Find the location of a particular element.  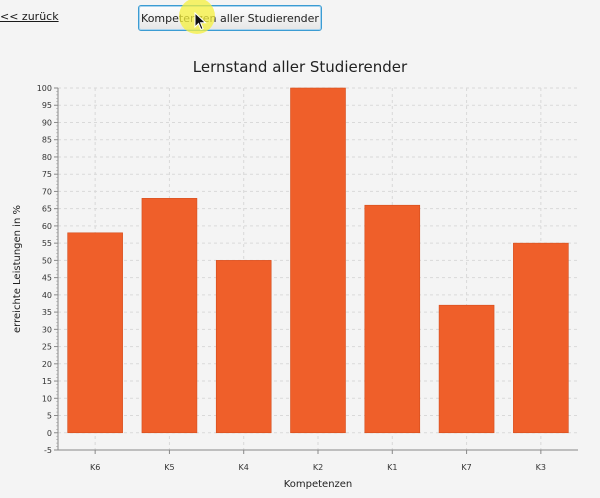

y-tick-label: 5 is located at coordinates (49, 416).